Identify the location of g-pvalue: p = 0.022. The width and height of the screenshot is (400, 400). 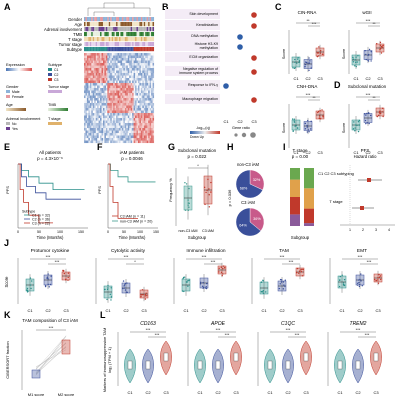
(197, 156).